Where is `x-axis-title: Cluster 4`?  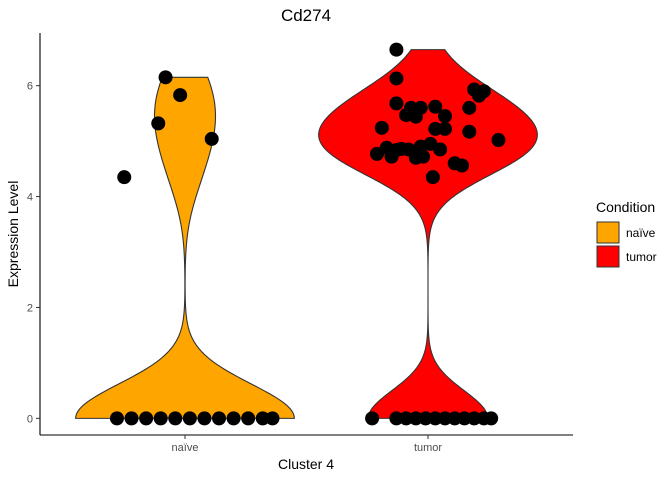
x-axis-title: Cluster 4 is located at coordinates (306, 464).